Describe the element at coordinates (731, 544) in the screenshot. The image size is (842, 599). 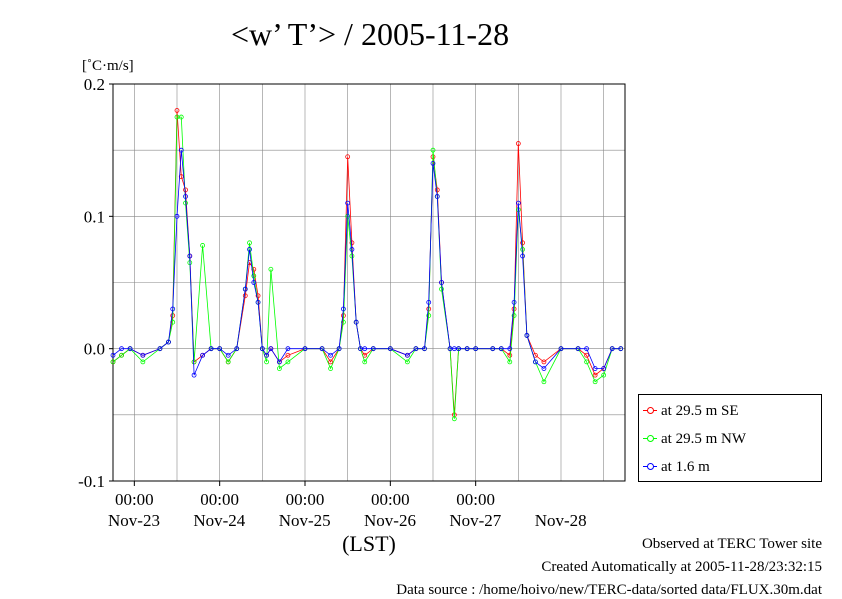
I see `footer-site: Observed at TERC Tower site` at that location.